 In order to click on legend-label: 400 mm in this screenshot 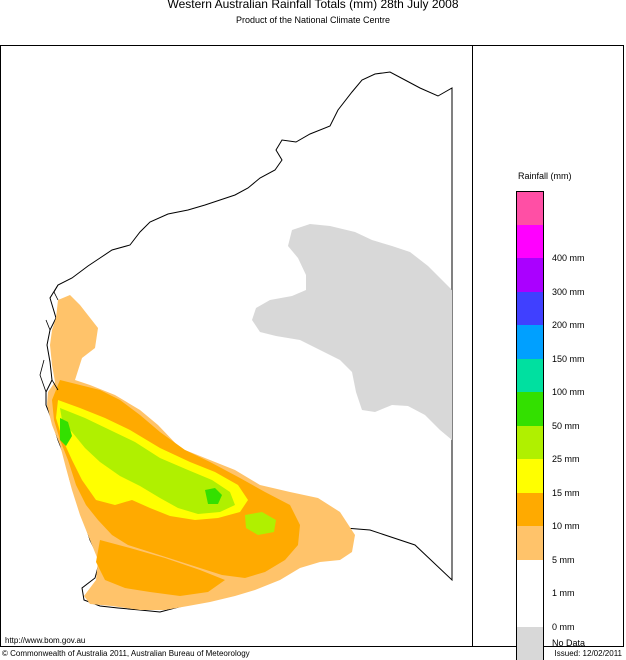, I will do `click(568, 258)`.